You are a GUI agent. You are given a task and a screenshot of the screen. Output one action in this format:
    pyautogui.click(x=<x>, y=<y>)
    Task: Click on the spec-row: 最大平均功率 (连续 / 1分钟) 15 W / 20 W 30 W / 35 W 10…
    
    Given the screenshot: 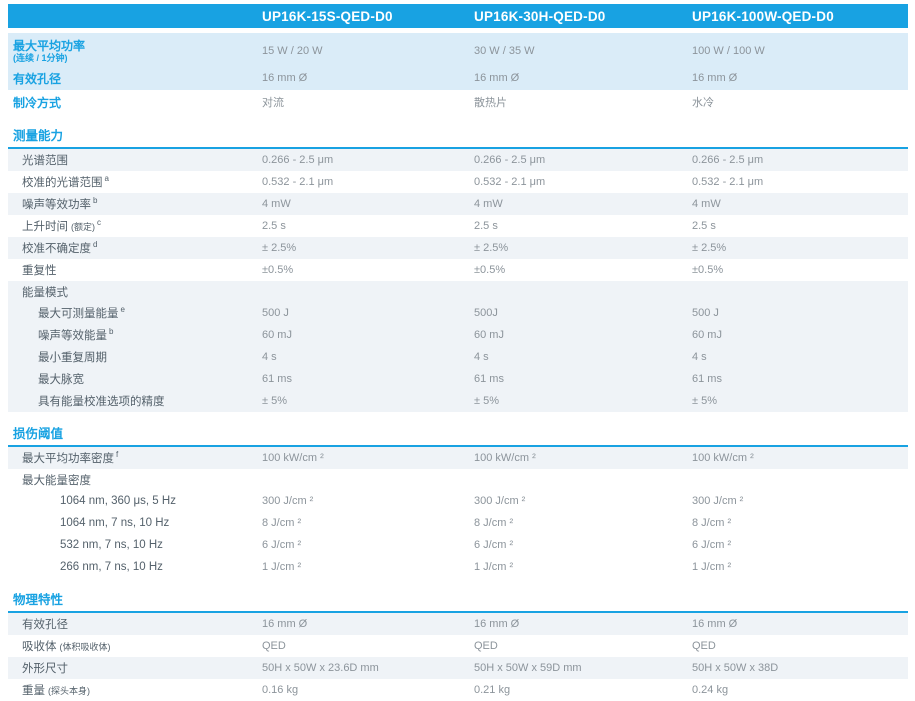 What is the action you would take?
    pyautogui.click(x=458, y=49)
    